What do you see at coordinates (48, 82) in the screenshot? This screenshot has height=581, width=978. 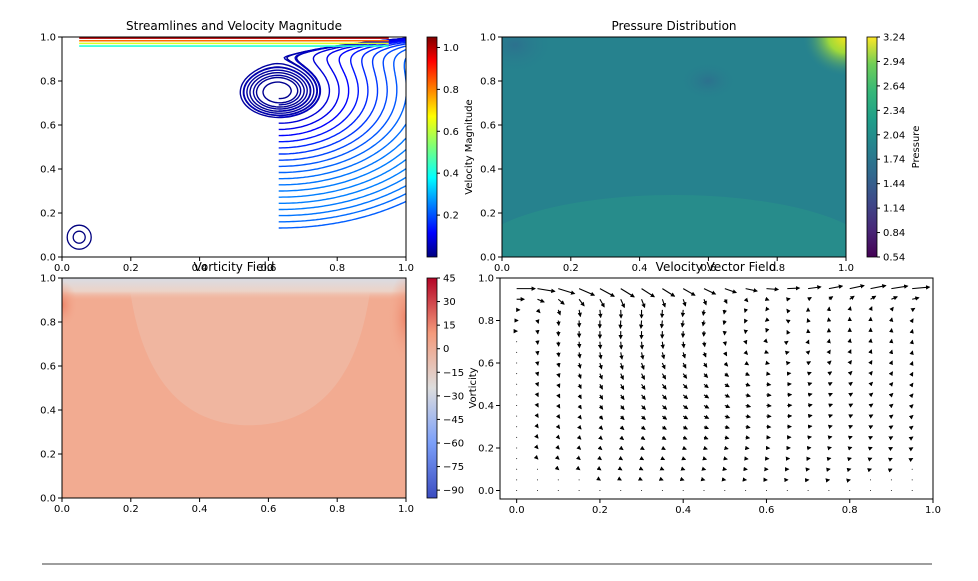 I see `streamlines-ytick-label: 0.8` at bounding box center [48, 82].